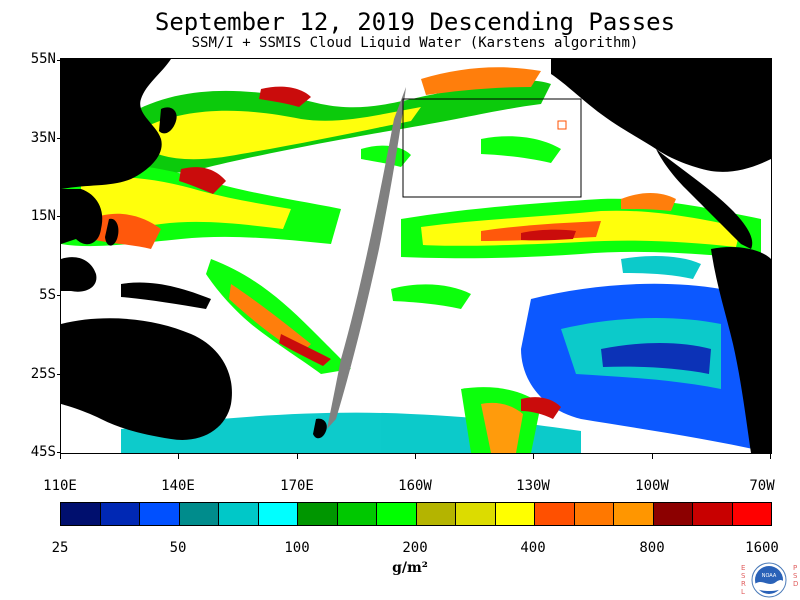  I want to click on logo-letter-e: E, so click(743, 568).